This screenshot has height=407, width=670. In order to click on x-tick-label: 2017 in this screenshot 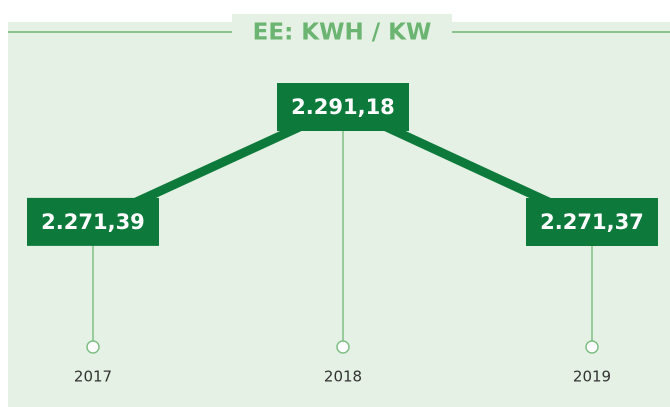, I will do `click(93, 377)`.